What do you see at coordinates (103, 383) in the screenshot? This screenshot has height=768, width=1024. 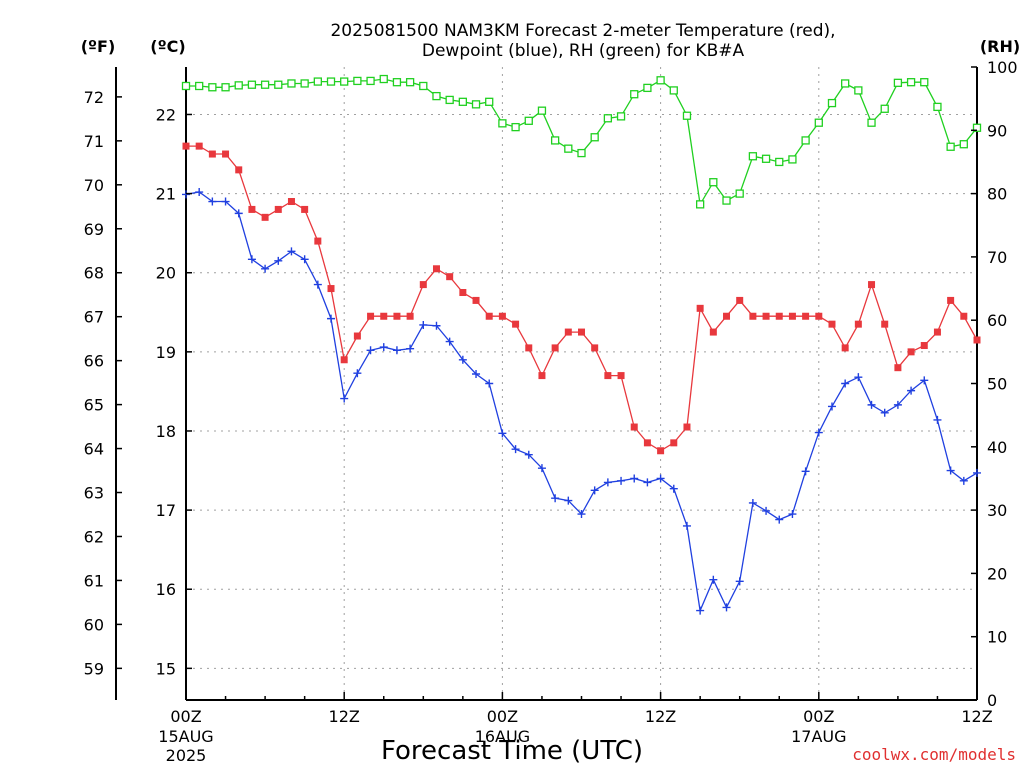 I see `fahrenheit-axis: 59 60 61 62 63 64 65 66 67 68 69 70 71 72` at bounding box center [103, 383].